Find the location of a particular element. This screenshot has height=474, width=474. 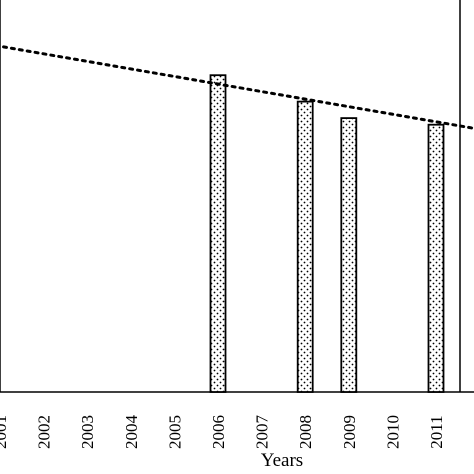

bar-2009 is located at coordinates (349, 255).